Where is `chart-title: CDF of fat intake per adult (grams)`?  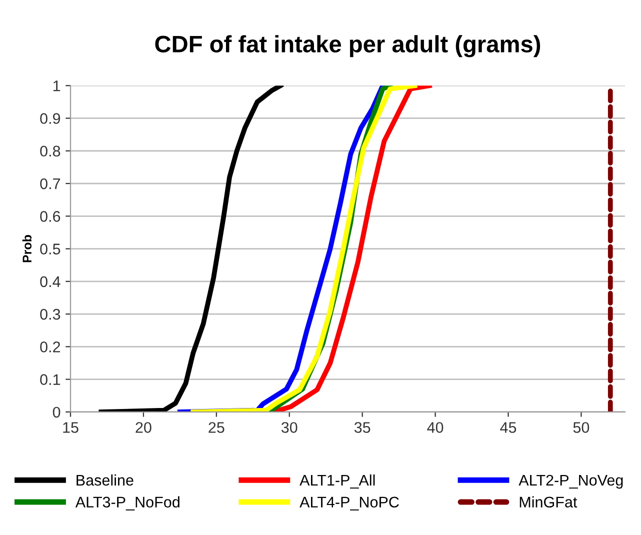
chart-title: CDF of fat intake per adult (grams) is located at coordinates (347, 46).